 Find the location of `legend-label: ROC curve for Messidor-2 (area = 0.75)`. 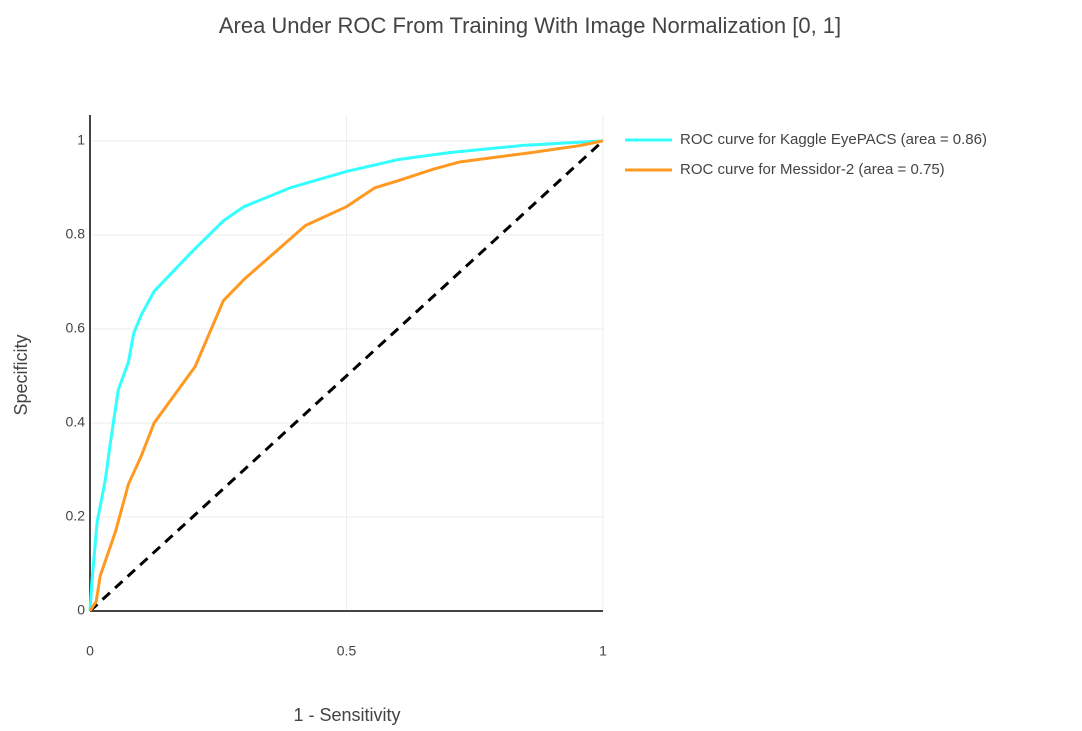

legend-label: ROC curve for Messidor-2 (area = 0.75) is located at coordinates (812, 169).